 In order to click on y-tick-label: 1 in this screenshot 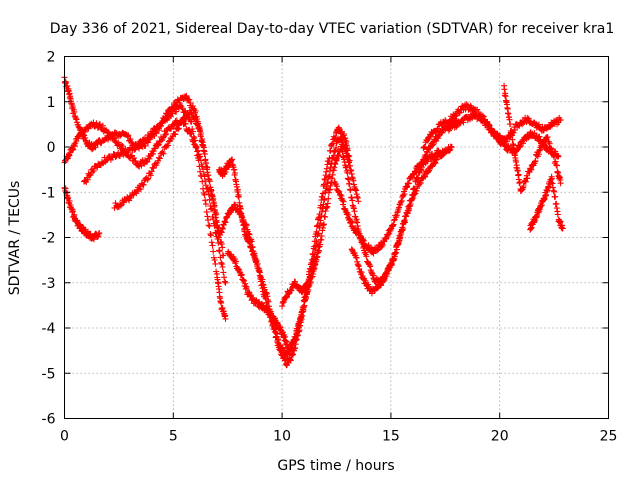, I will do `click(51, 103)`.